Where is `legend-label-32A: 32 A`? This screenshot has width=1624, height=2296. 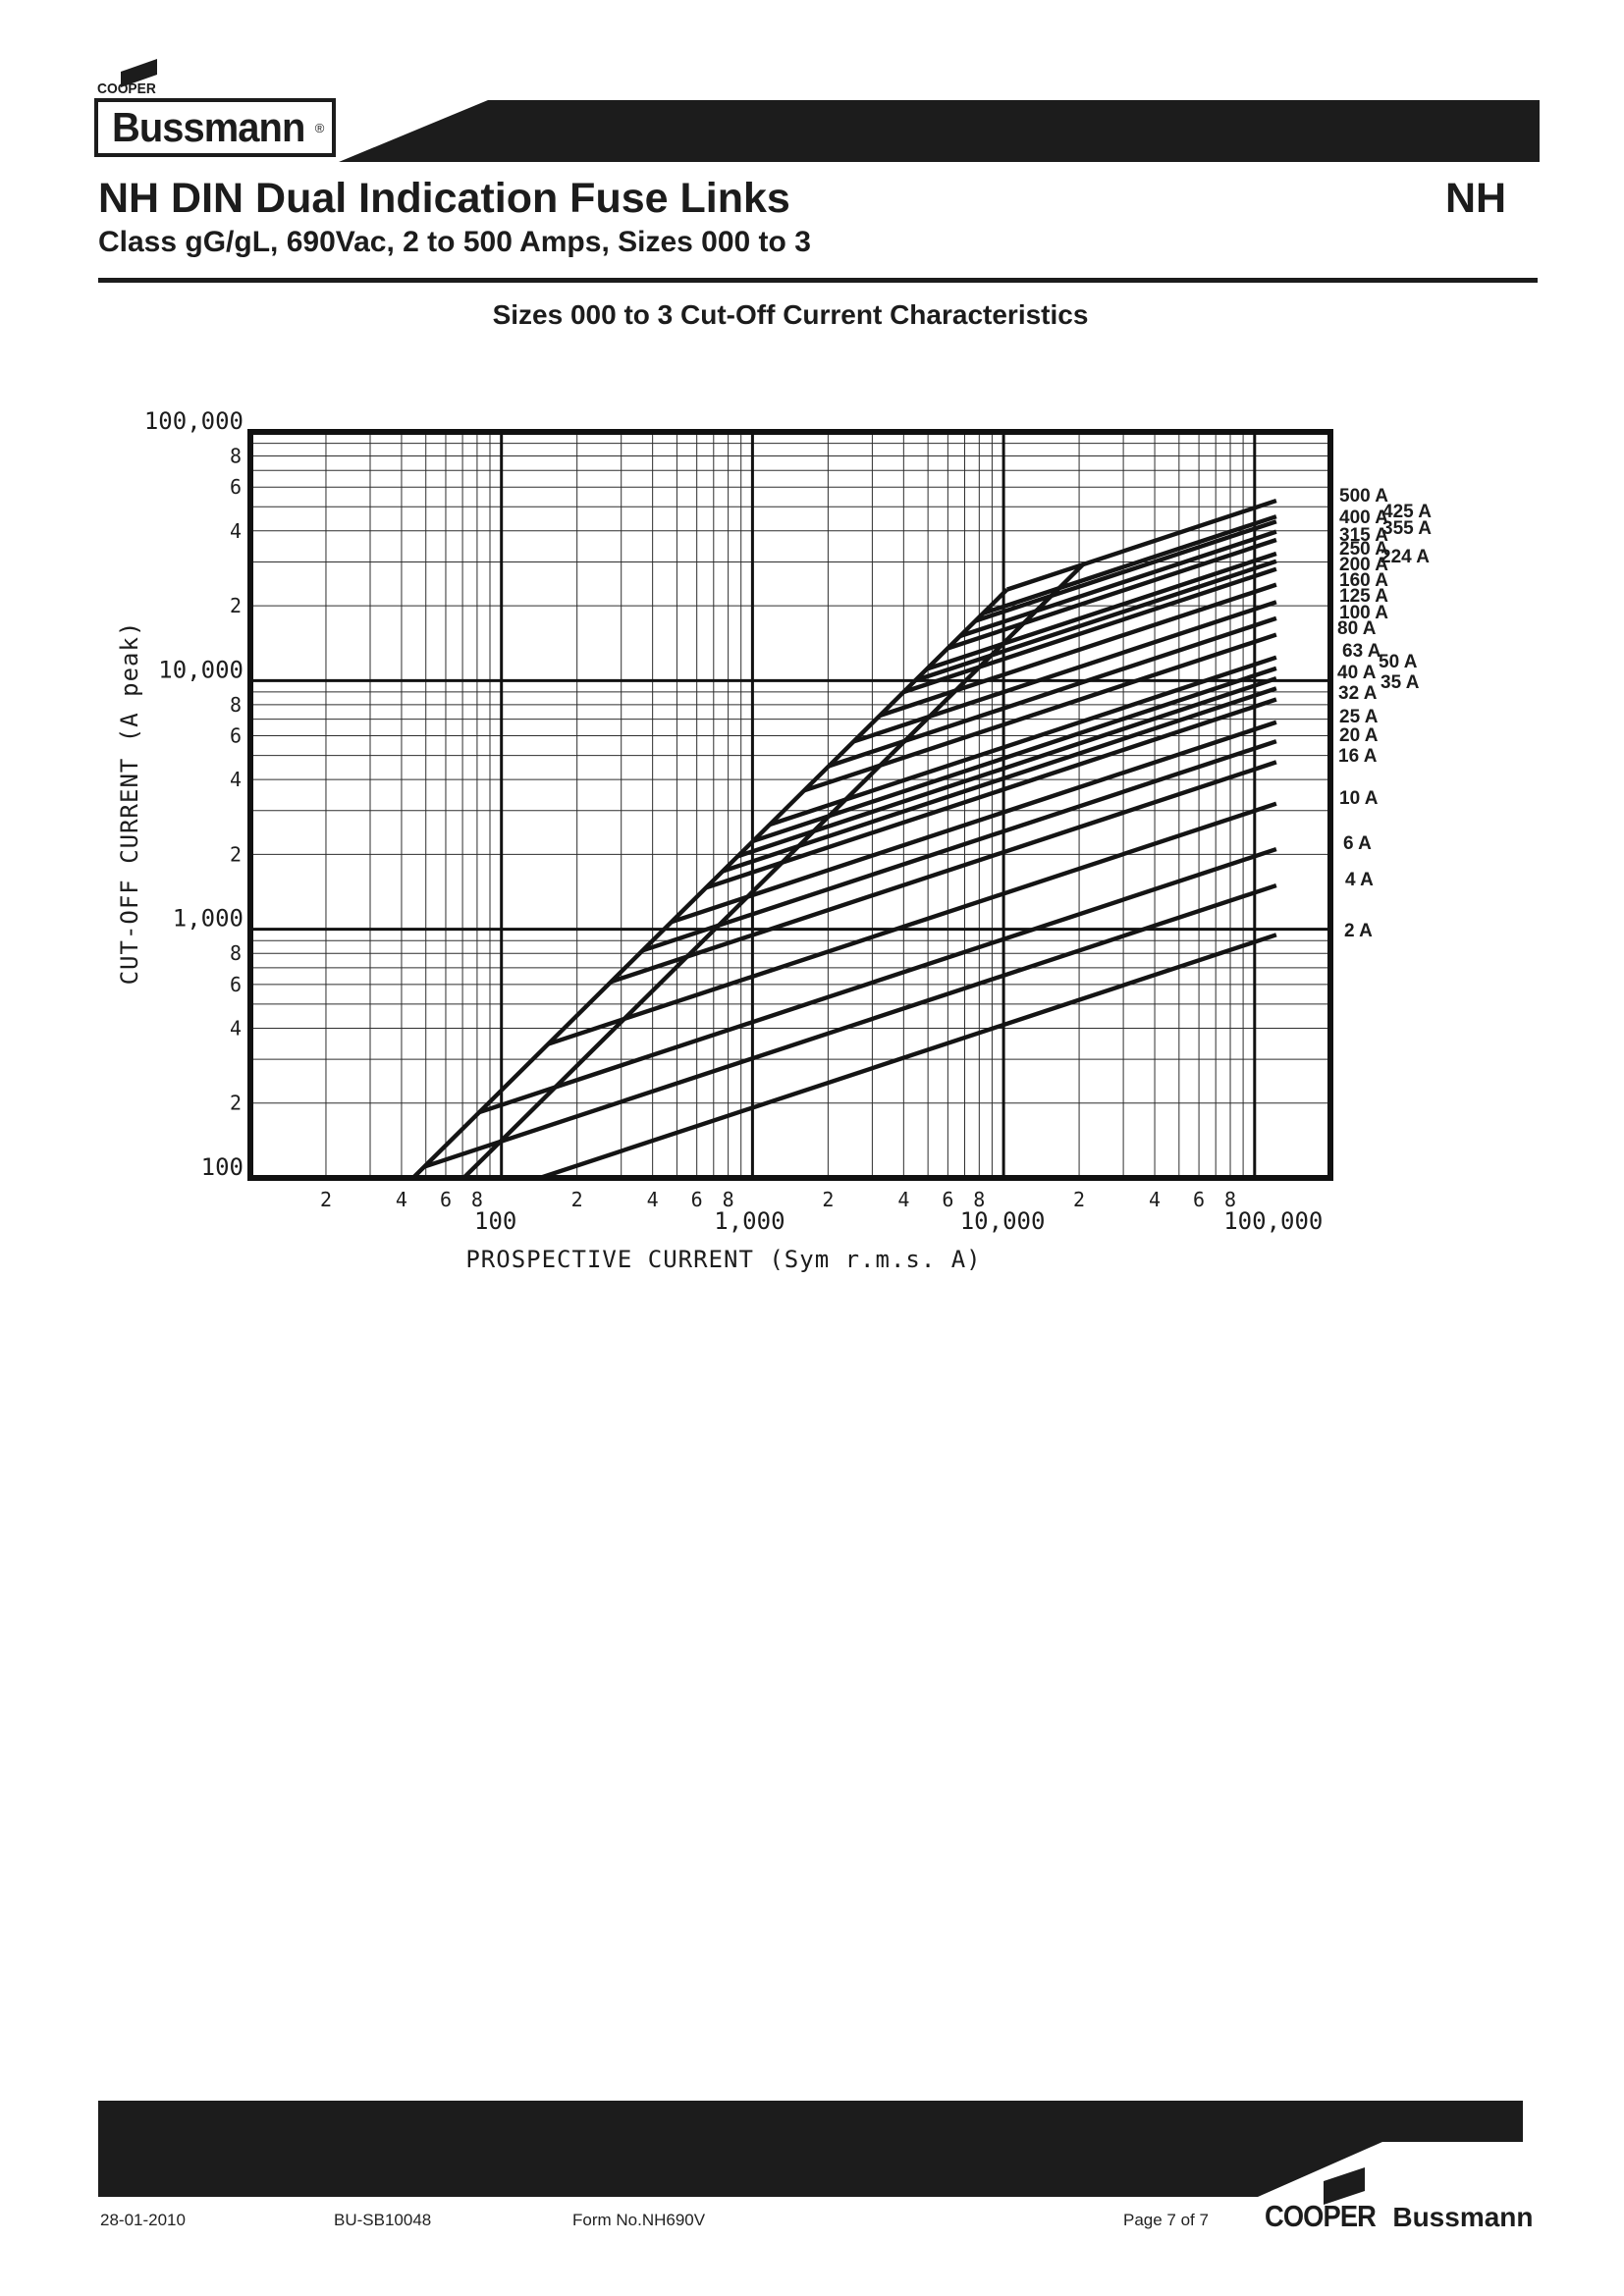 legend-label-32A: 32 A is located at coordinates (1358, 693).